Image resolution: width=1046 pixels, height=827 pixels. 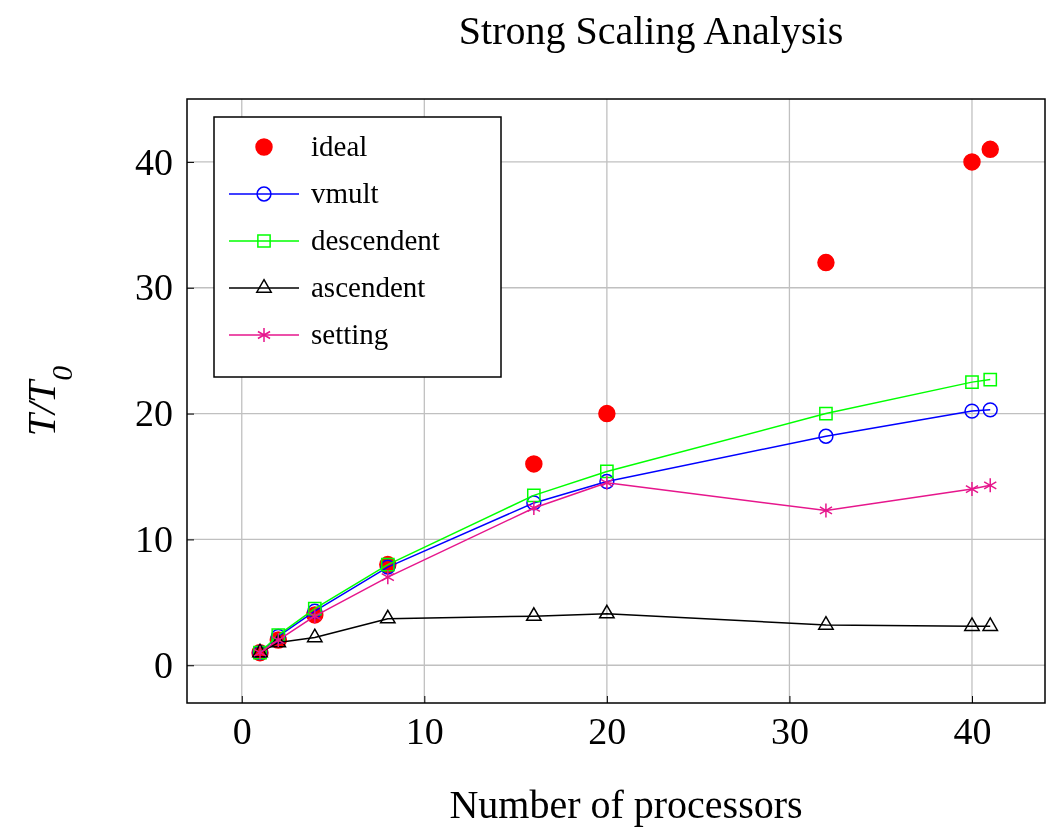 I want to click on y-tick-label: 30, so click(x=154, y=287).